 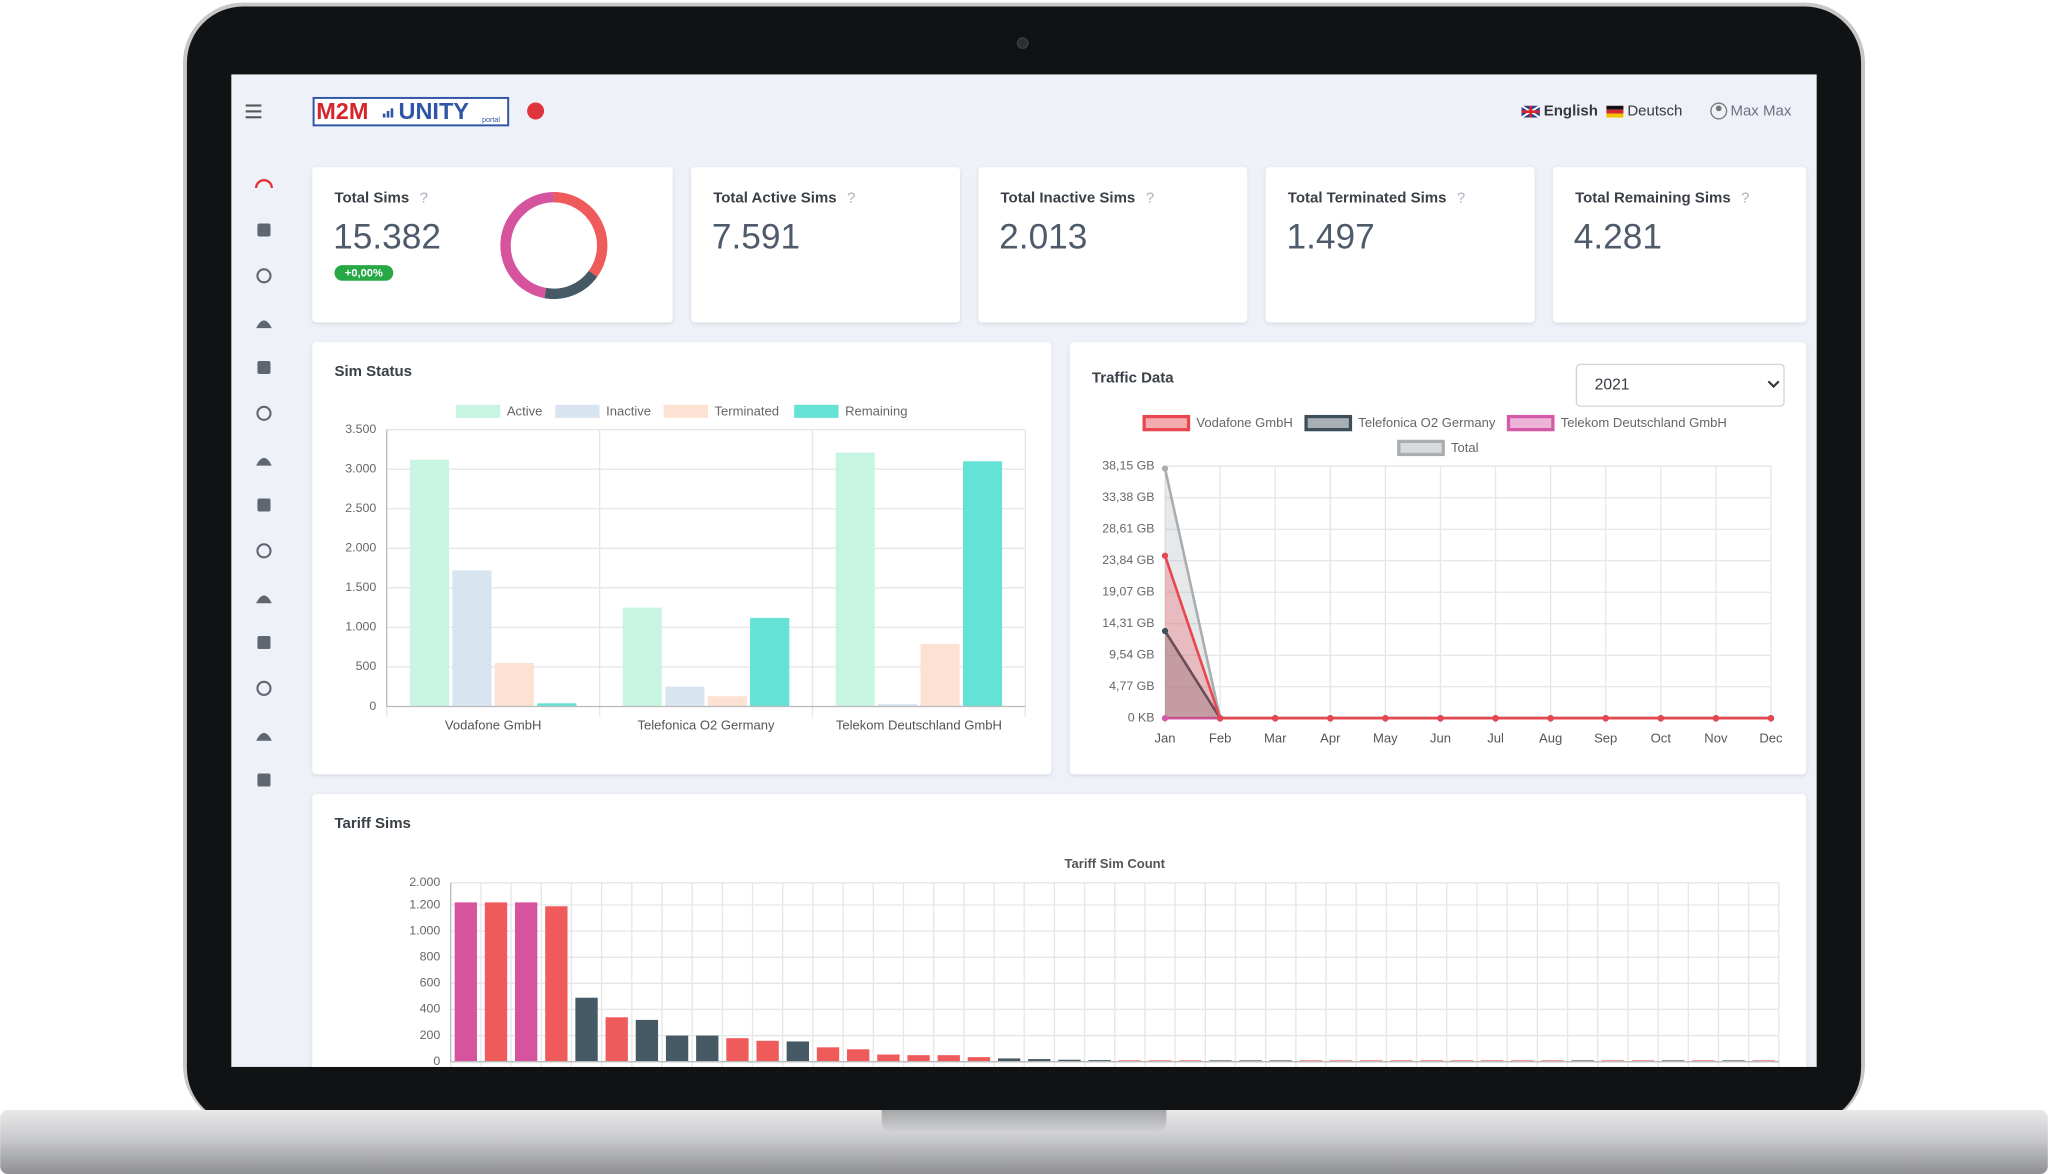 I want to click on user-icon-head, so click(x=1718, y=108).